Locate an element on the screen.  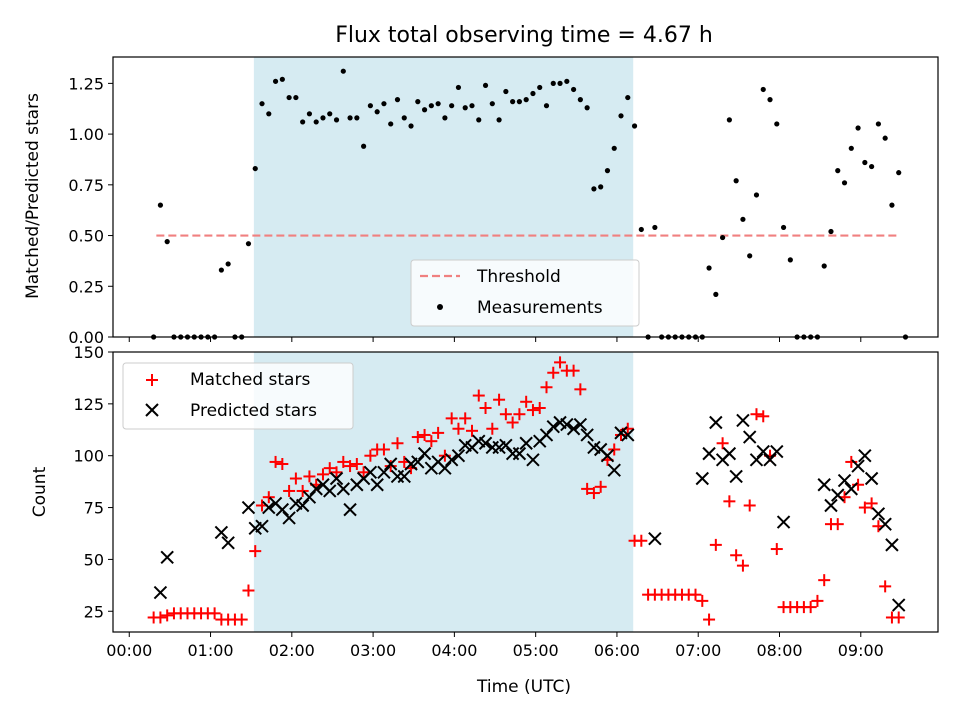
count-xtick-label: 03:00 is located at coordinates (373, 650).